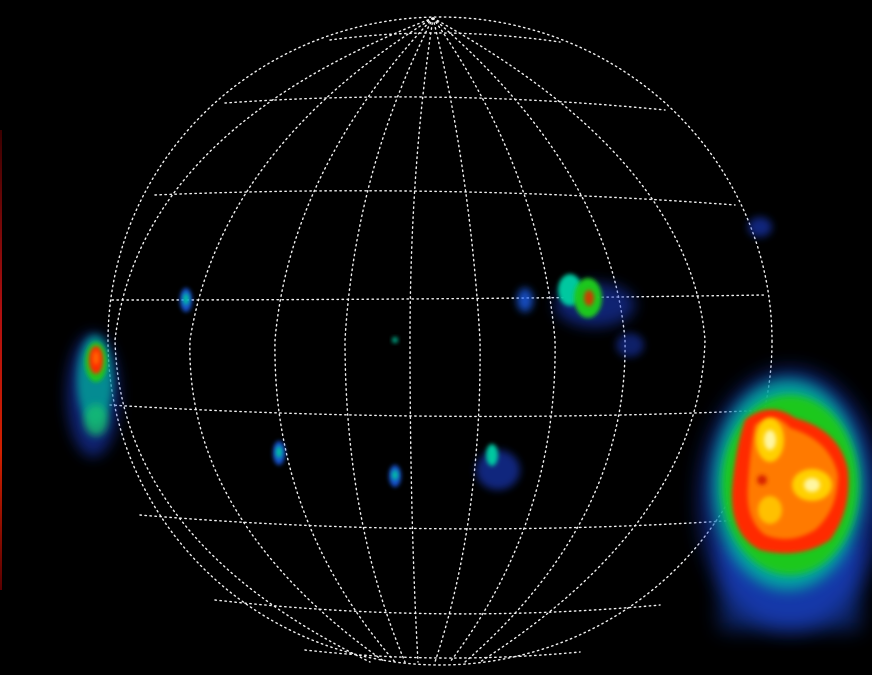 This screenshot has height=675, width=872. What do you see at coordinates (786, 500) in the screenshot?
I see `limb-source-west-flare` at bounding box center [786, 500].